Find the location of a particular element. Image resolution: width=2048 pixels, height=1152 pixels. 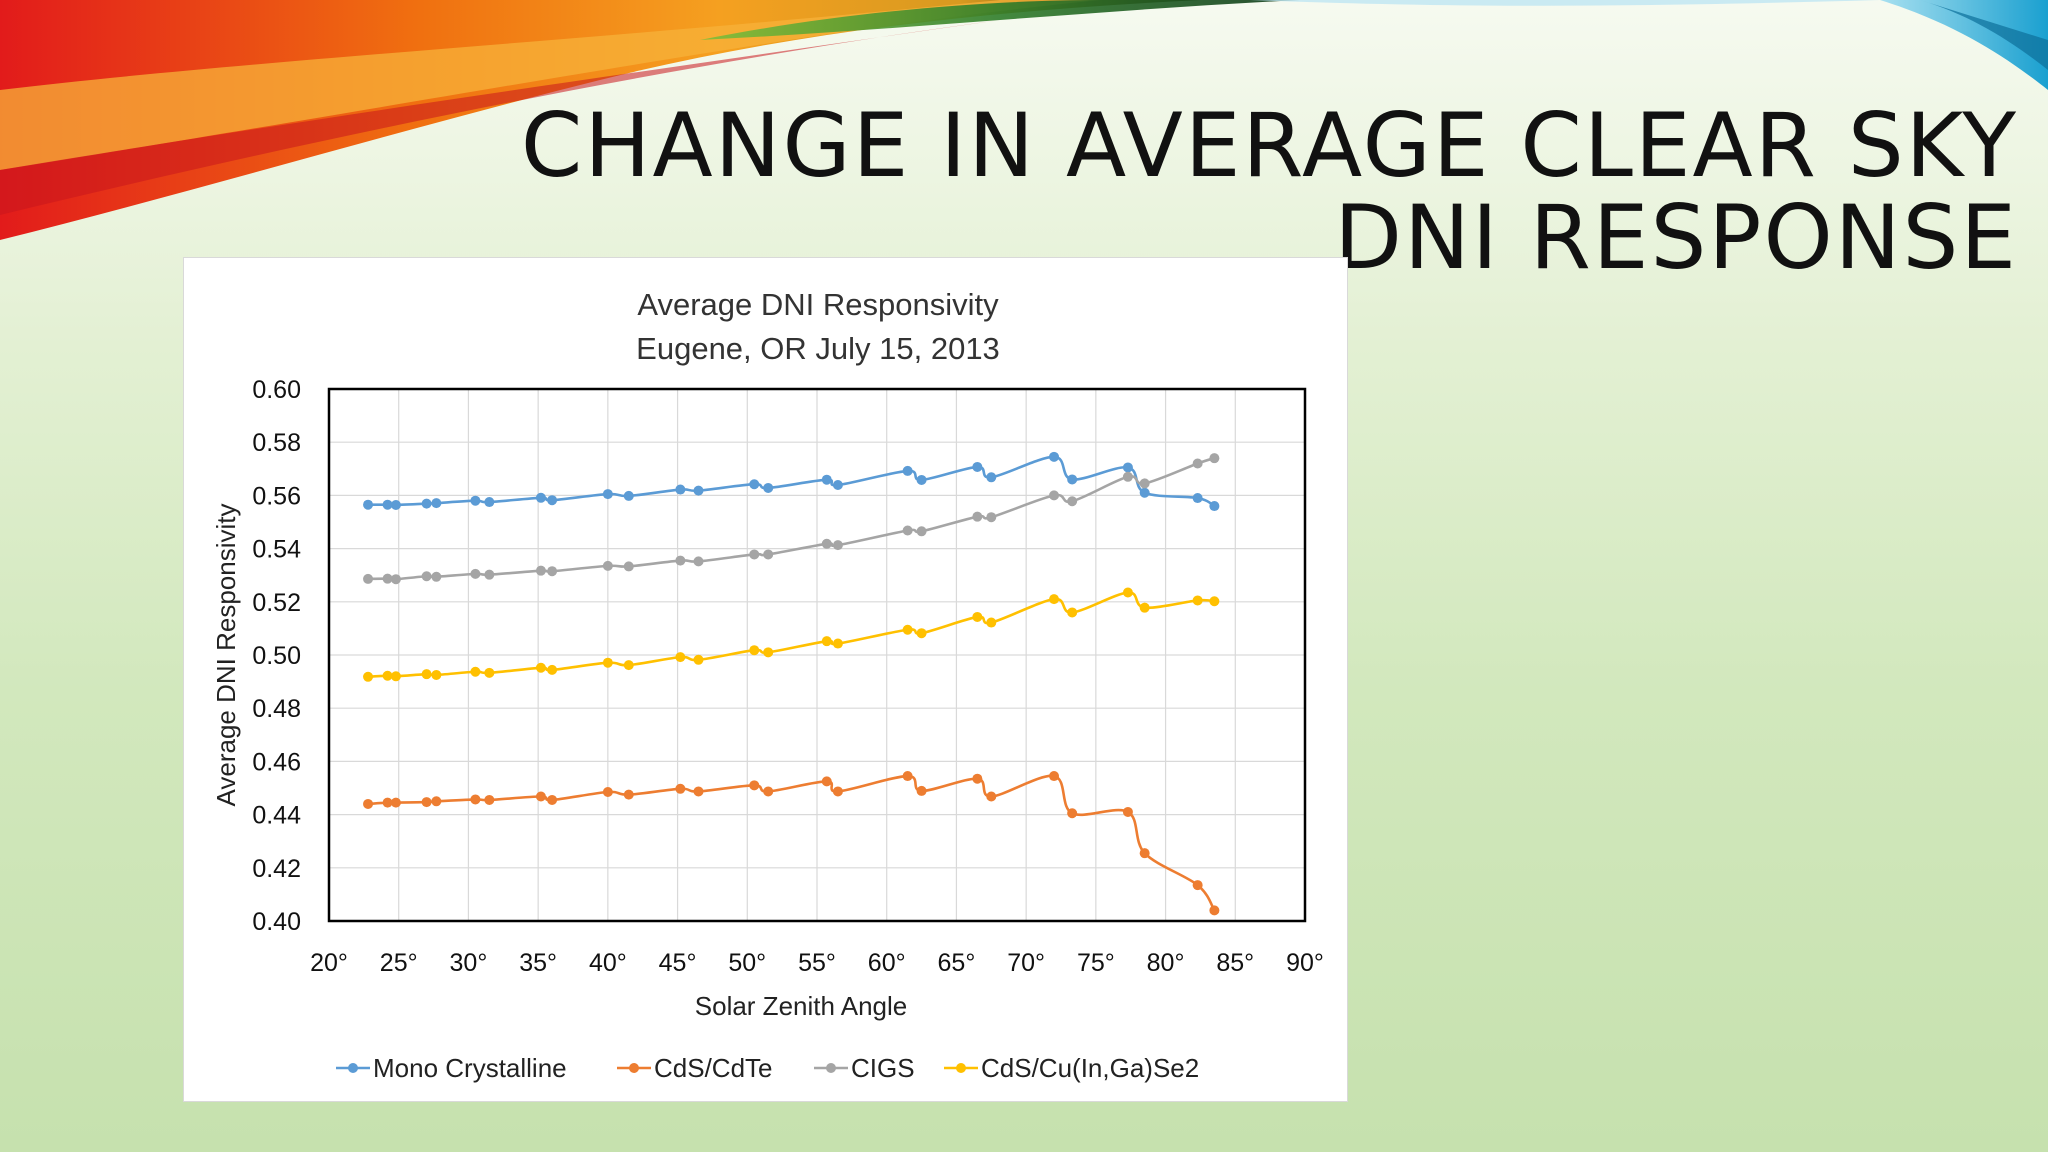

y-tick-label: 0.42 is located at coordinates (276, 869).